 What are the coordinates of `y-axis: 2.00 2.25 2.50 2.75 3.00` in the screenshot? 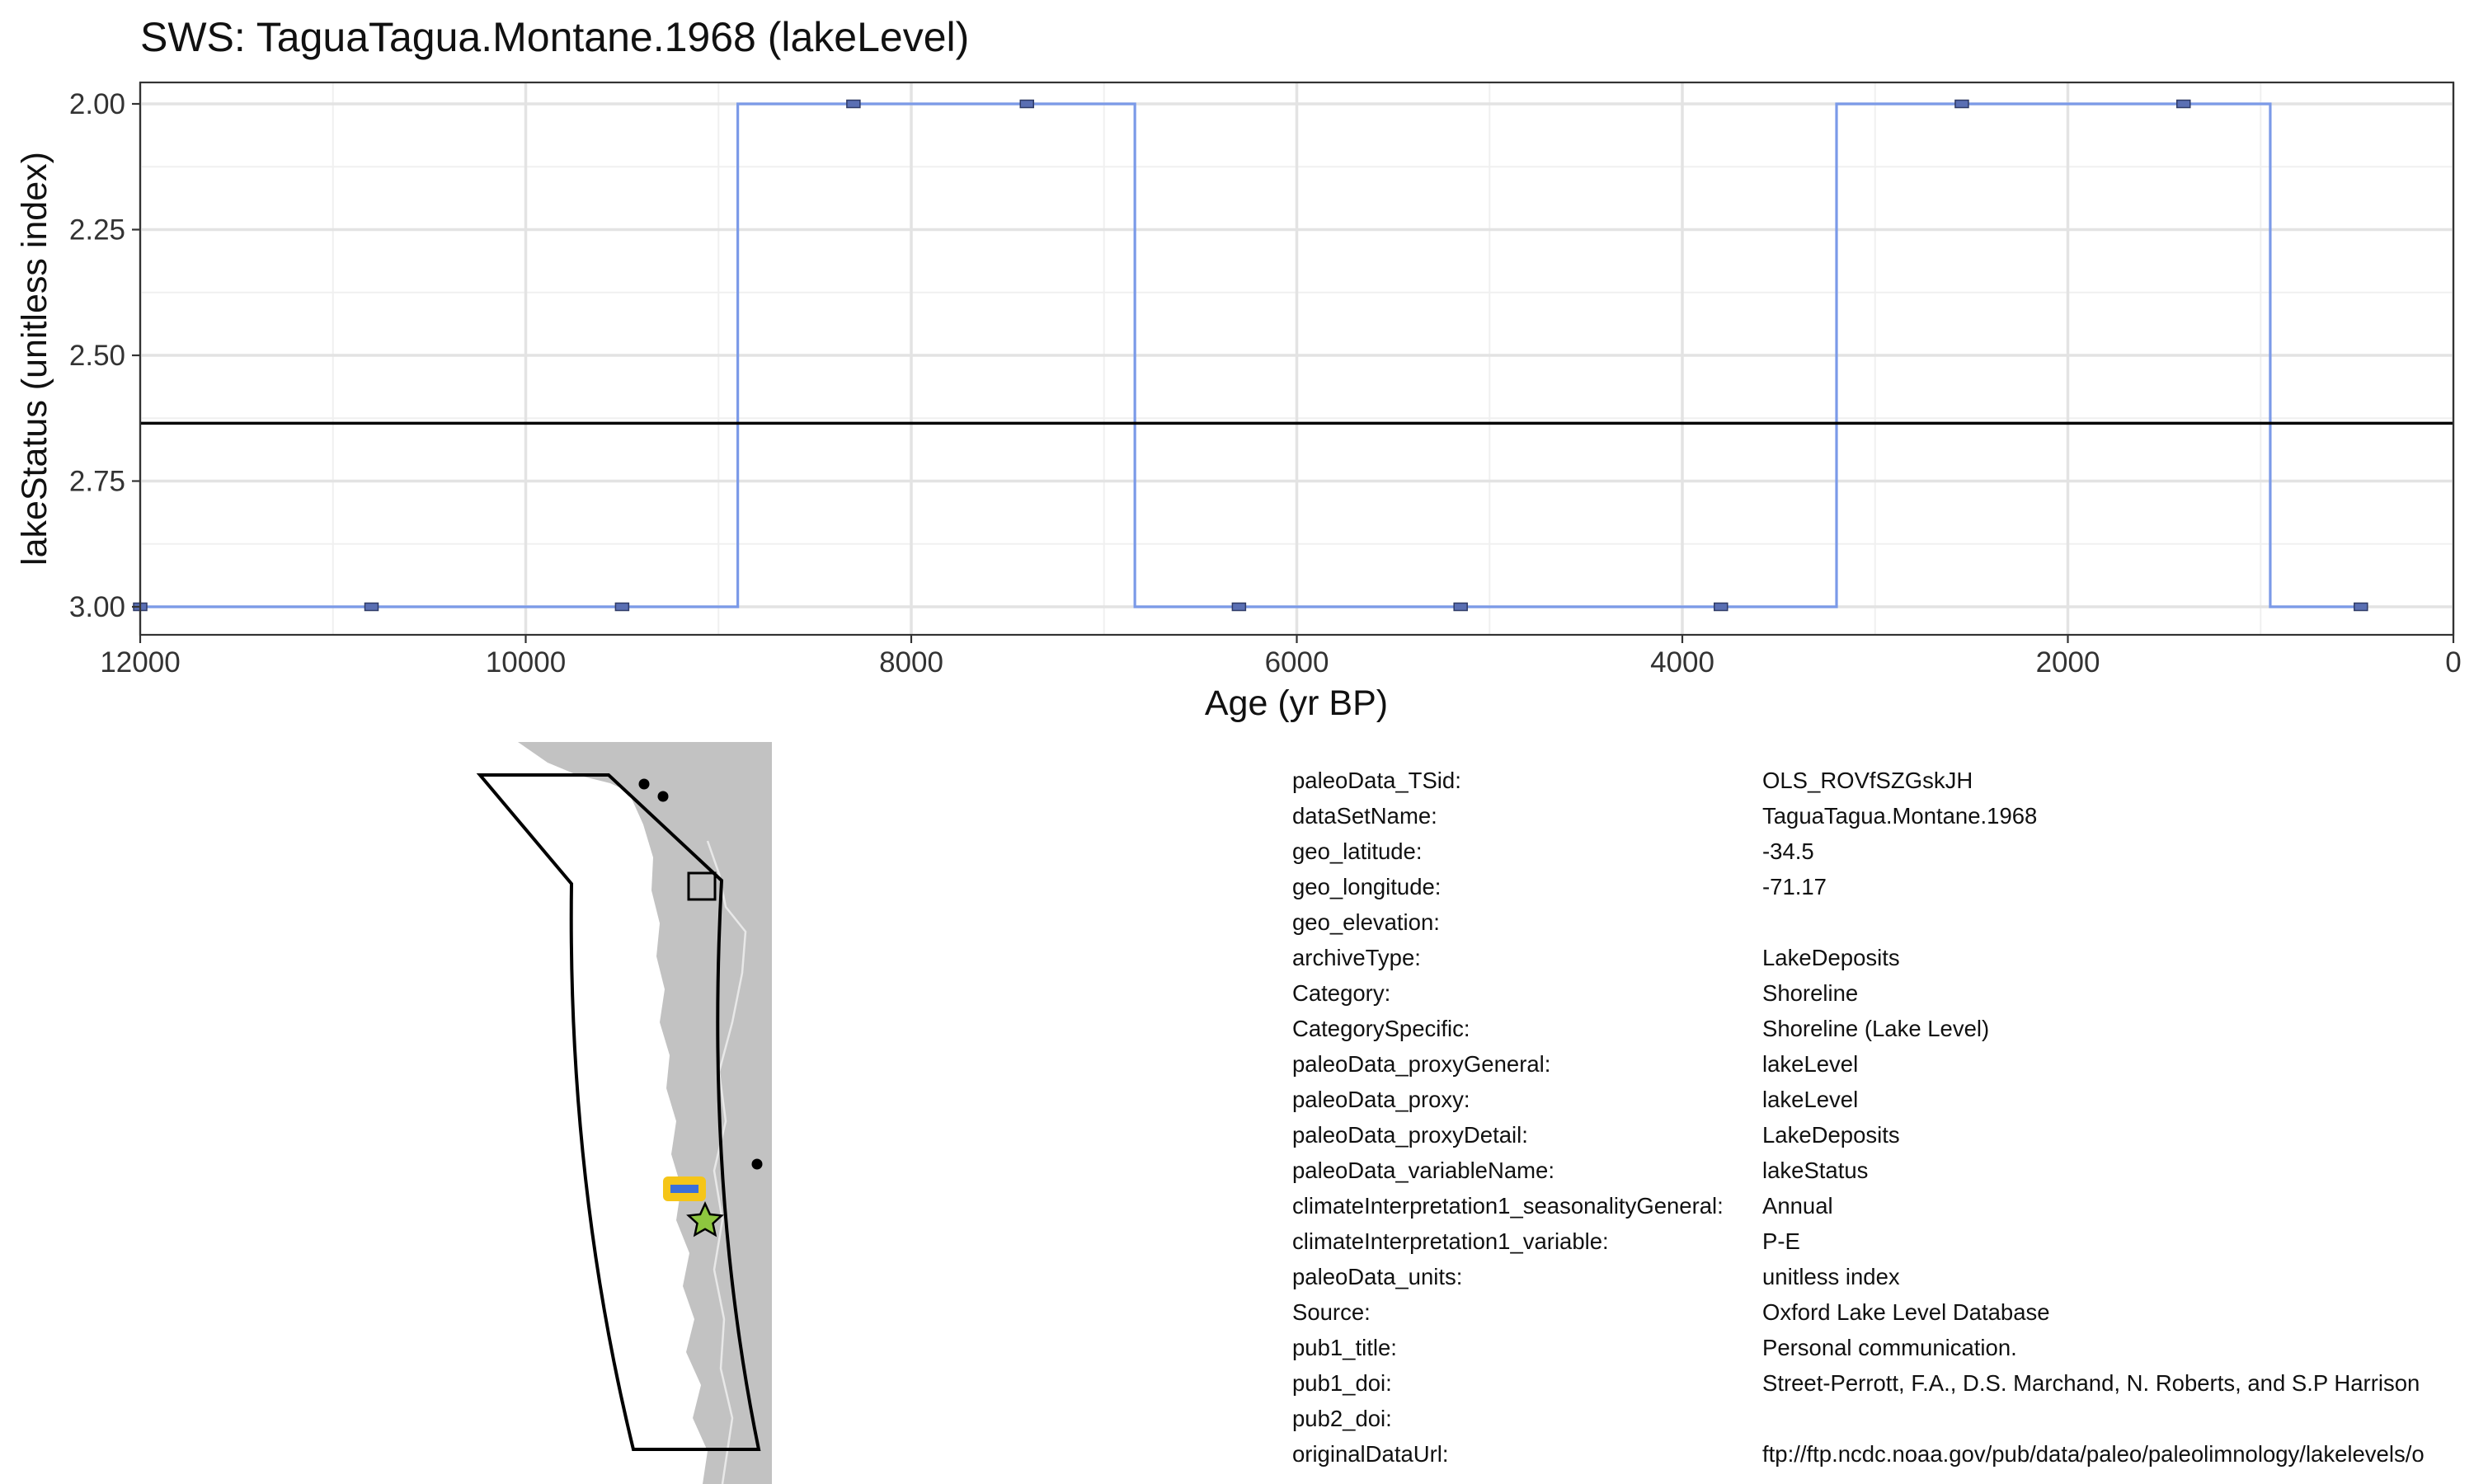 It's located at (104, 355).